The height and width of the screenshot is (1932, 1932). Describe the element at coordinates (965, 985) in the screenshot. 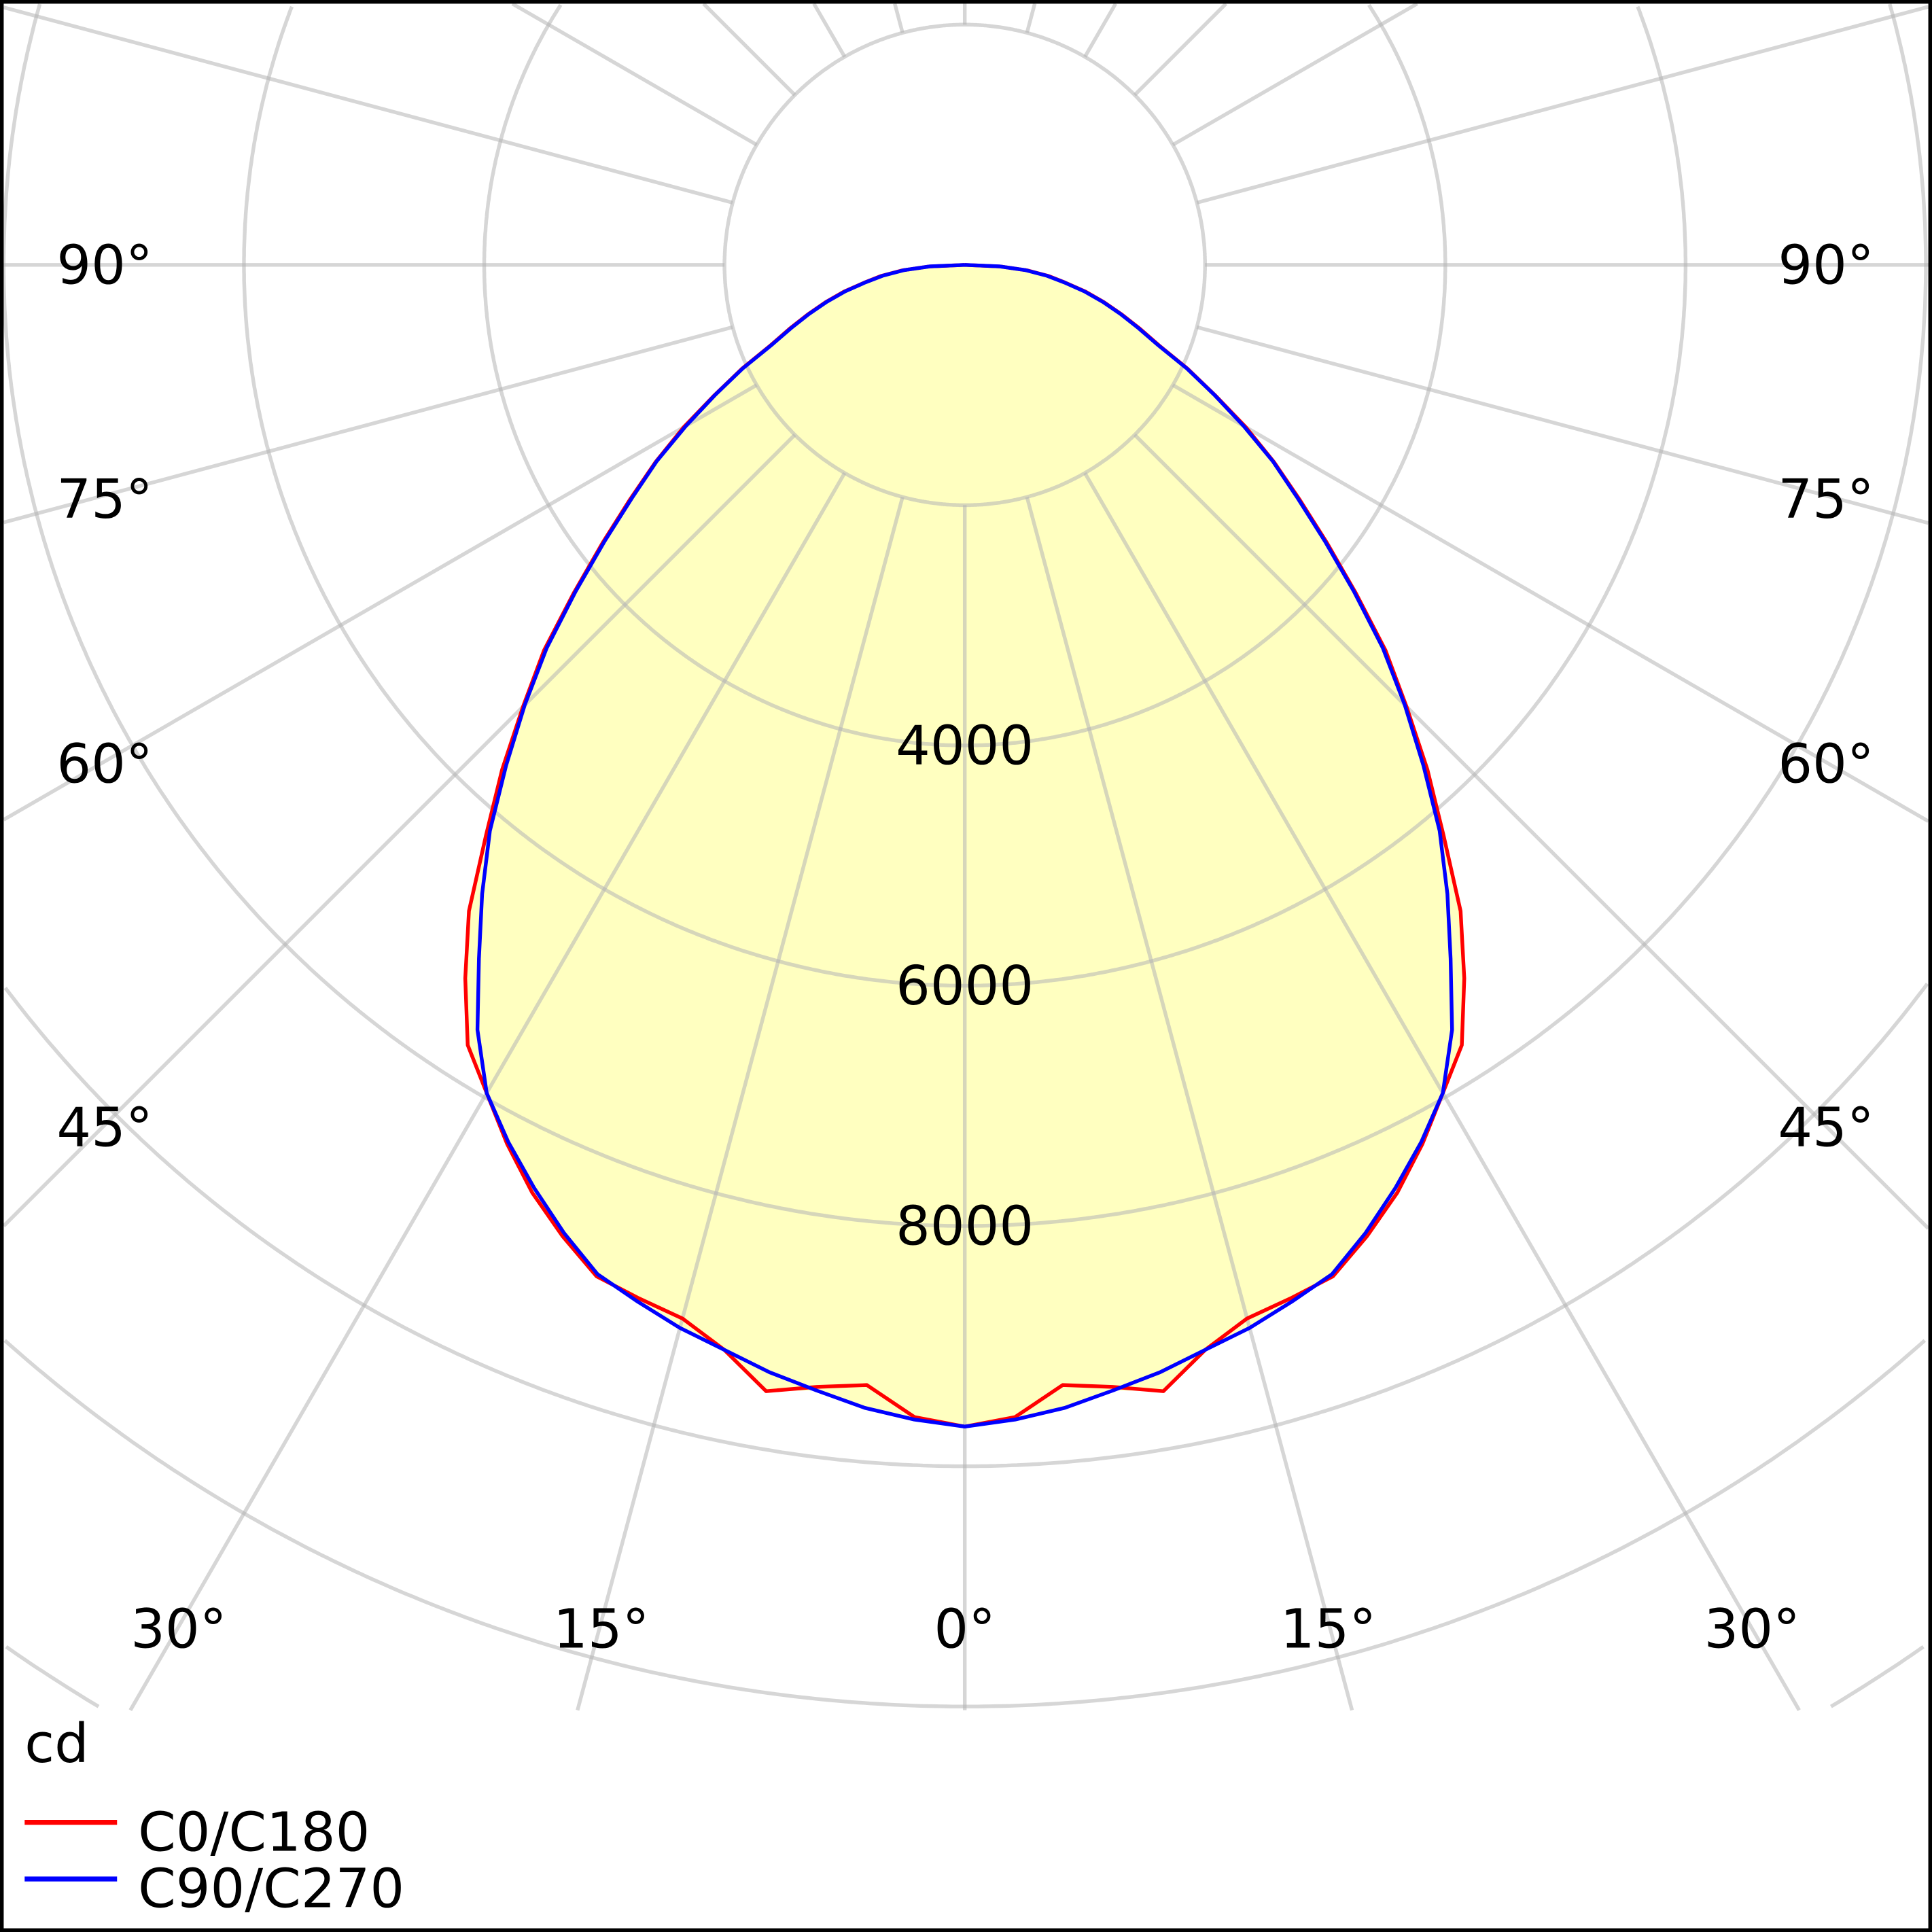

I see `radial-tick-label: 6000` at that location.